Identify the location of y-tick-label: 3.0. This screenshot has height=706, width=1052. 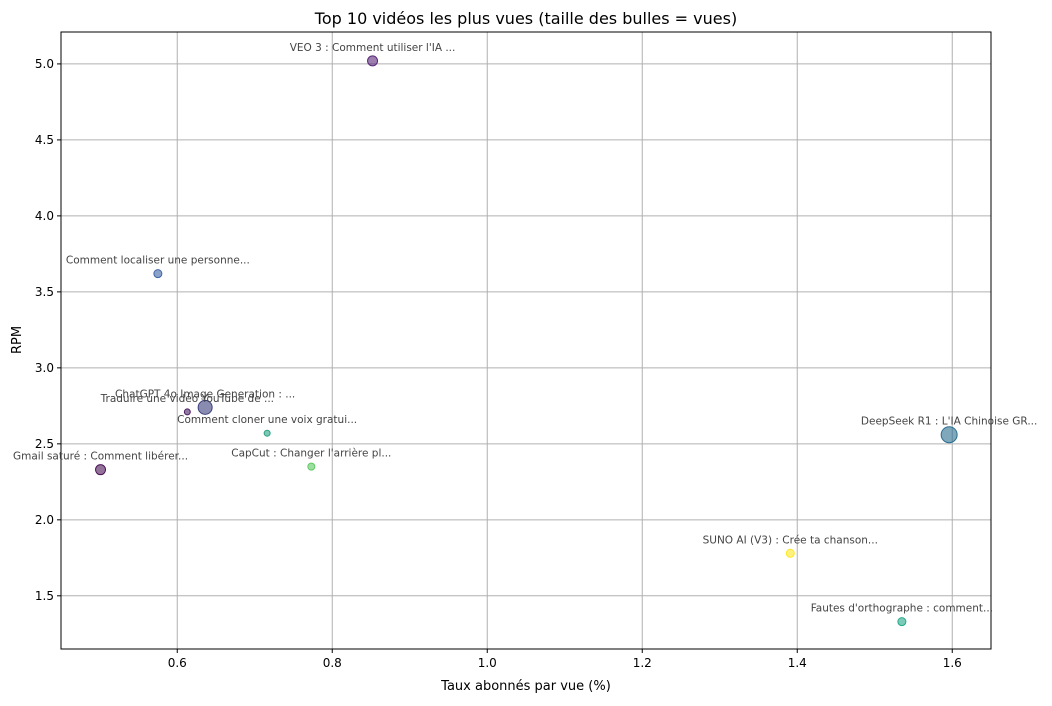
(44, 368).